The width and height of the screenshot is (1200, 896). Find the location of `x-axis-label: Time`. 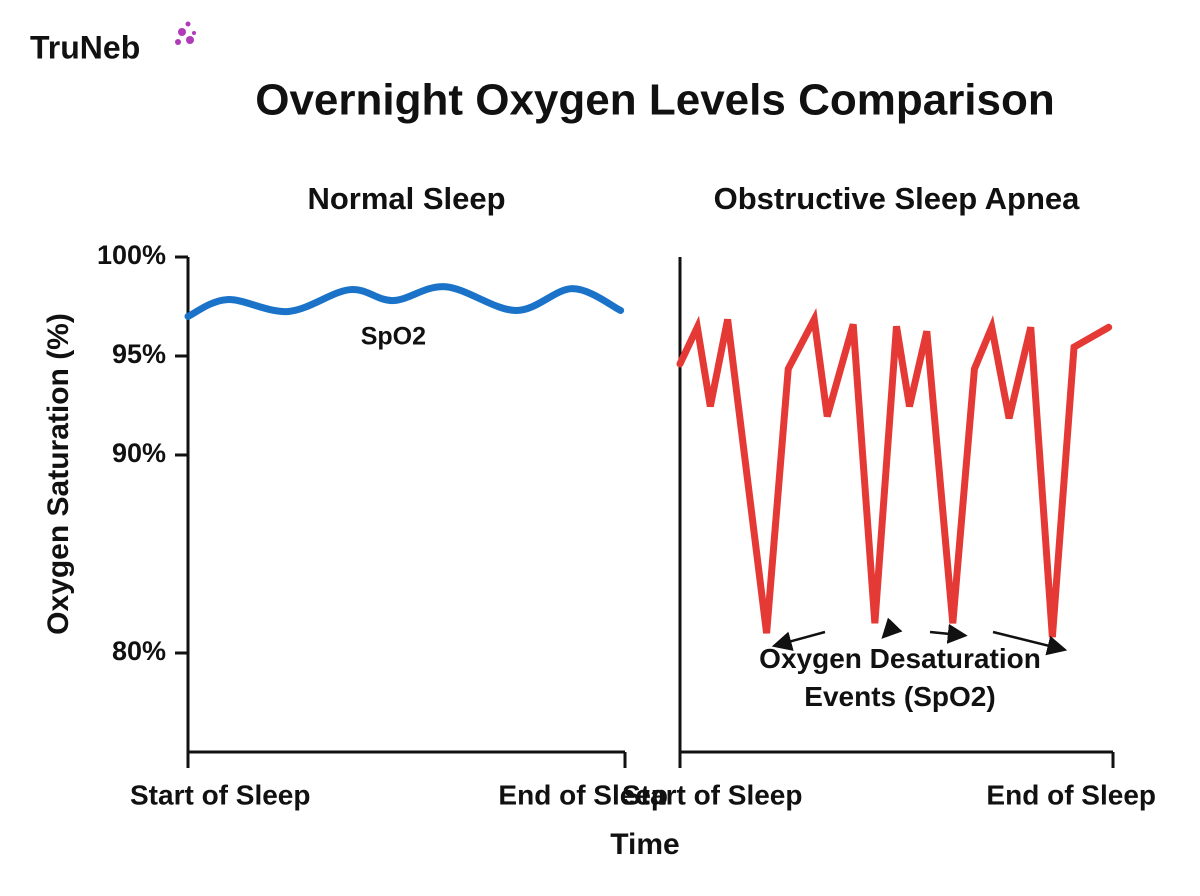

x-axis-label: Time is located at coordinates (644, 844).